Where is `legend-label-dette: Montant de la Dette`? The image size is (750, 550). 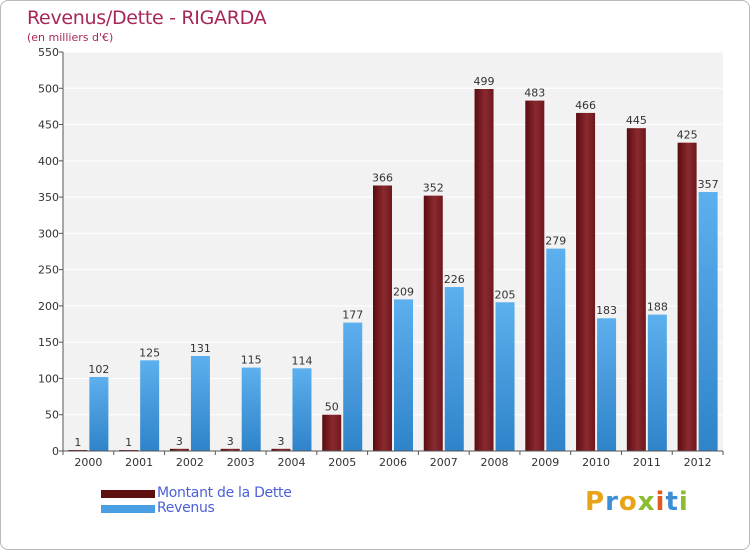
legend-label-dette: Montant de la Dette is located at coordinates (224, 493).